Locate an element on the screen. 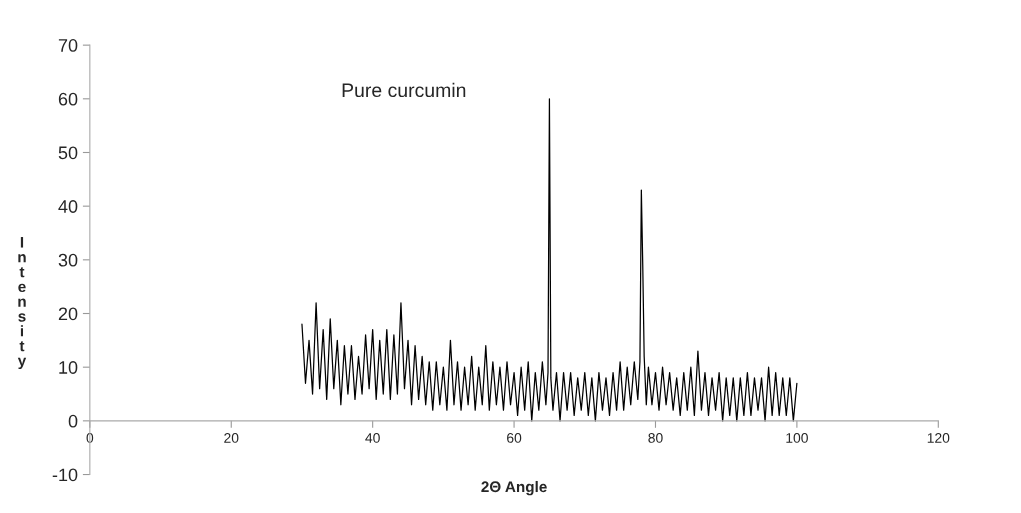 Image resolution: width=1021 pixels, height=513 pixels. y-tick-label: 20 is located at coordinates (68, 314).